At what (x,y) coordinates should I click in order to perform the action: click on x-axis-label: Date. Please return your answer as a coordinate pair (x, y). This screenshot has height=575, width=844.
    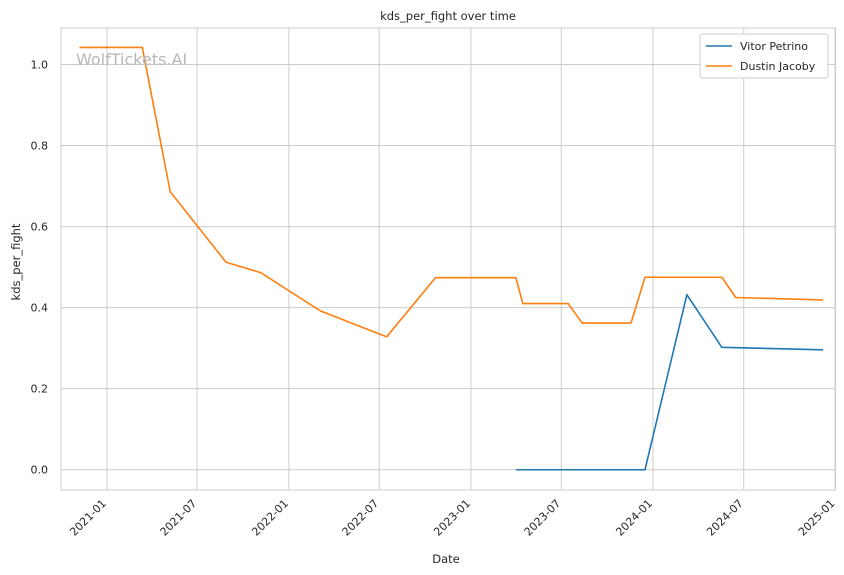
    Looking at the image, I should click on (446, 559).